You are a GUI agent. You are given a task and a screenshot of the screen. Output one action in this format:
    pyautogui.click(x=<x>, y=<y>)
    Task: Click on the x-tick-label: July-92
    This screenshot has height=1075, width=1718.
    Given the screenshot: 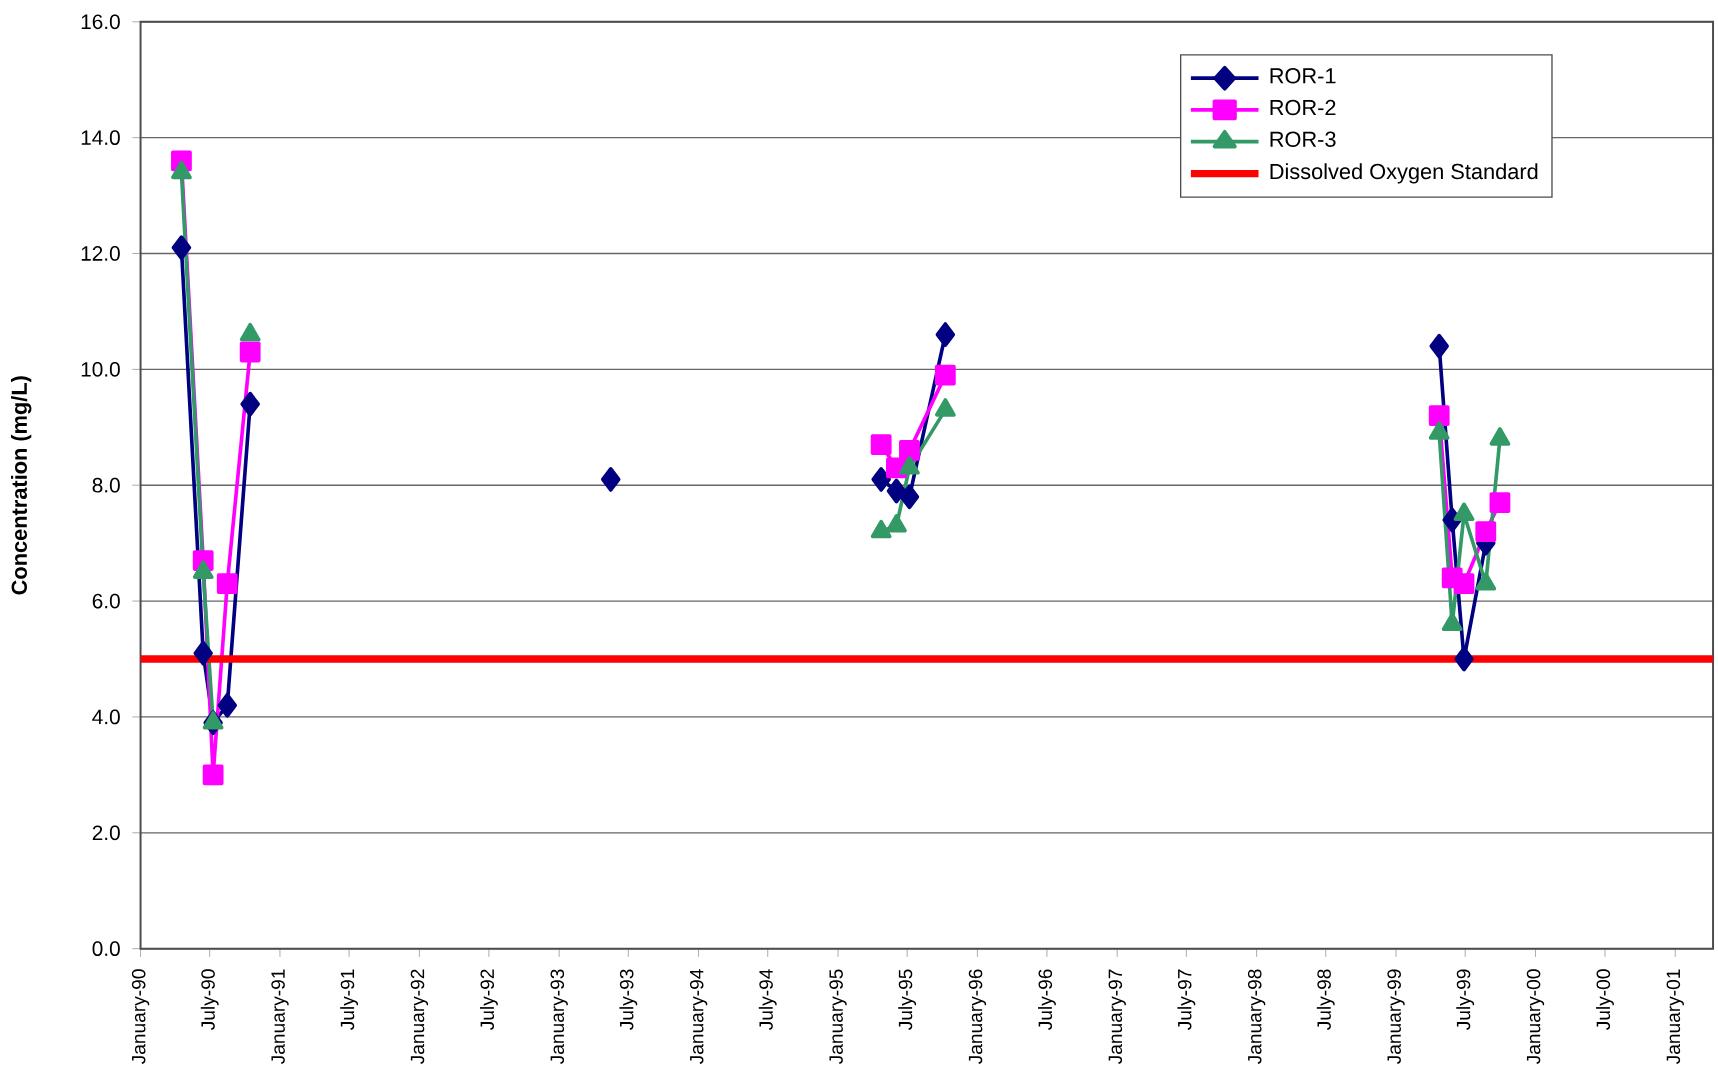 What is the action you would take?
    pyautogui.click(x=488, y=999)
    